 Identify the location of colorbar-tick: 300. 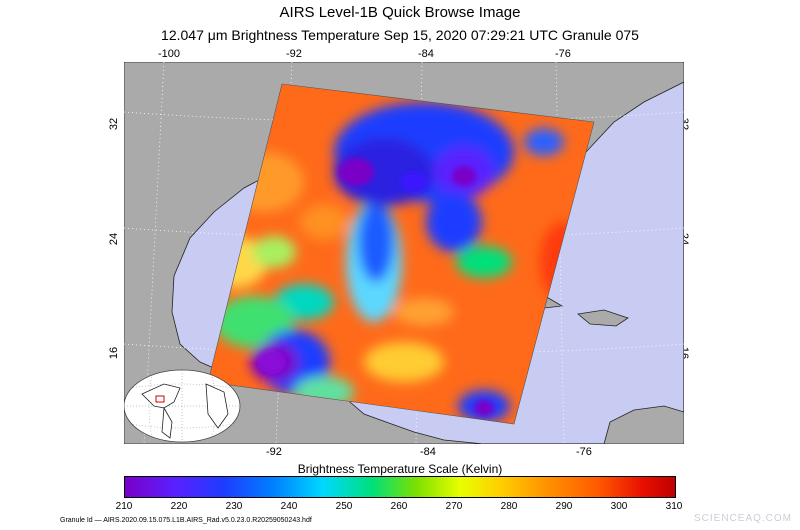
(619, 506).